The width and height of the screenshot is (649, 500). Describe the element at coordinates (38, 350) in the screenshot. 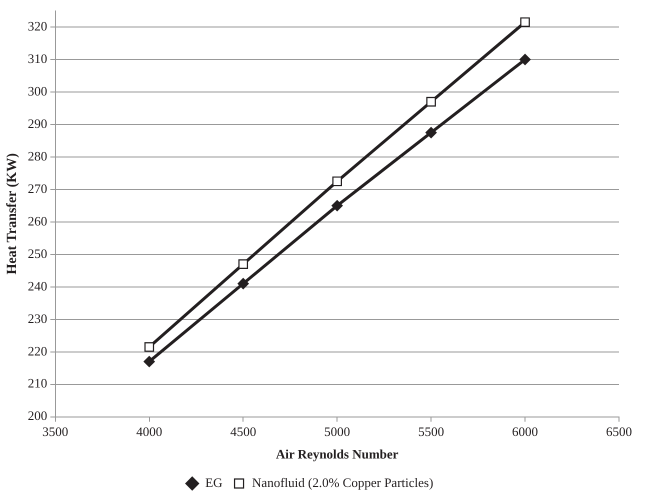

I see `y-tick-label: 220` at that location.